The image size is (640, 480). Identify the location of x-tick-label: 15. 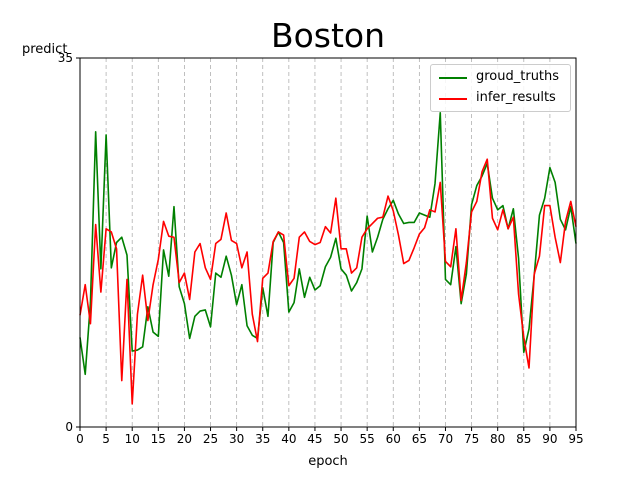
(158, 439).